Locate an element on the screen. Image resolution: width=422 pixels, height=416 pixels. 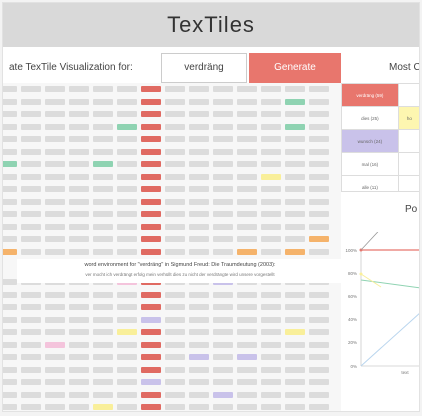
word-input: verdräng is located at coordinates (204, 68).